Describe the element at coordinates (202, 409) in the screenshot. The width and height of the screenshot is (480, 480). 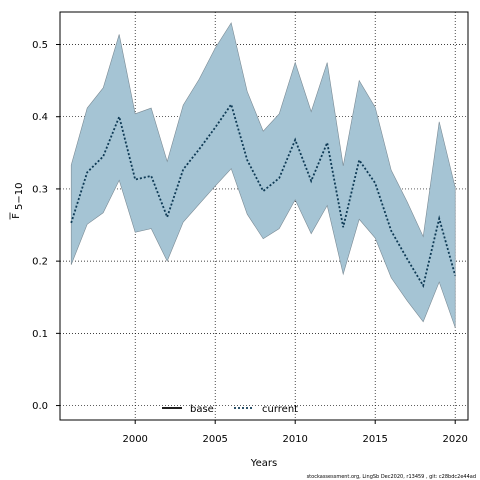
I see `legend-label-base: base` at that location.